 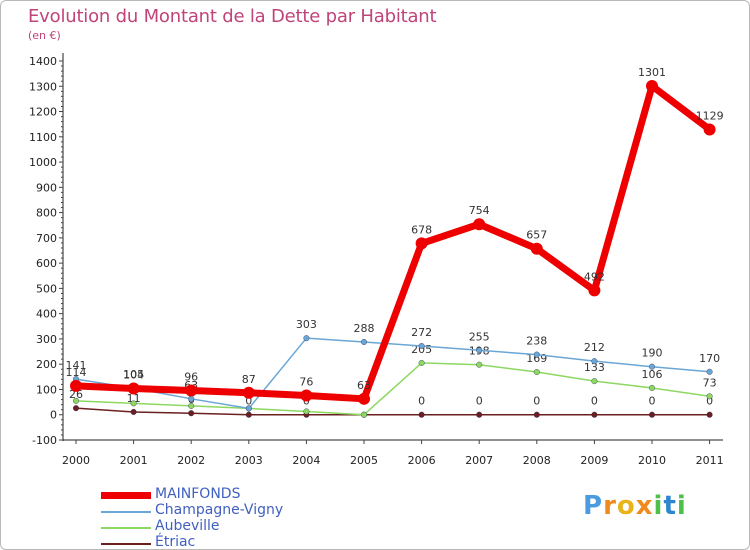 I want to click on legend-label-champagne-vigny: Champagne-Vigny, so click(x=219, y=510).